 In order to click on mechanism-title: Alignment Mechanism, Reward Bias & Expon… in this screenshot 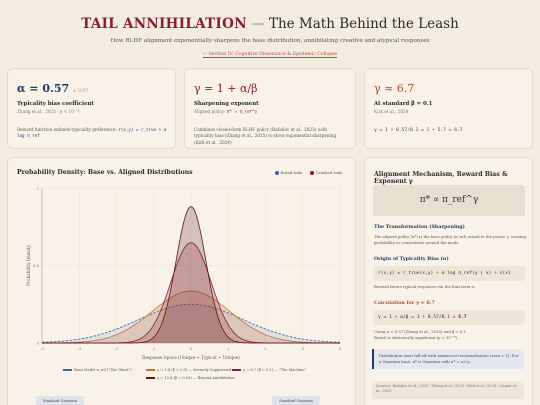, I will do `click(441, 178)`.